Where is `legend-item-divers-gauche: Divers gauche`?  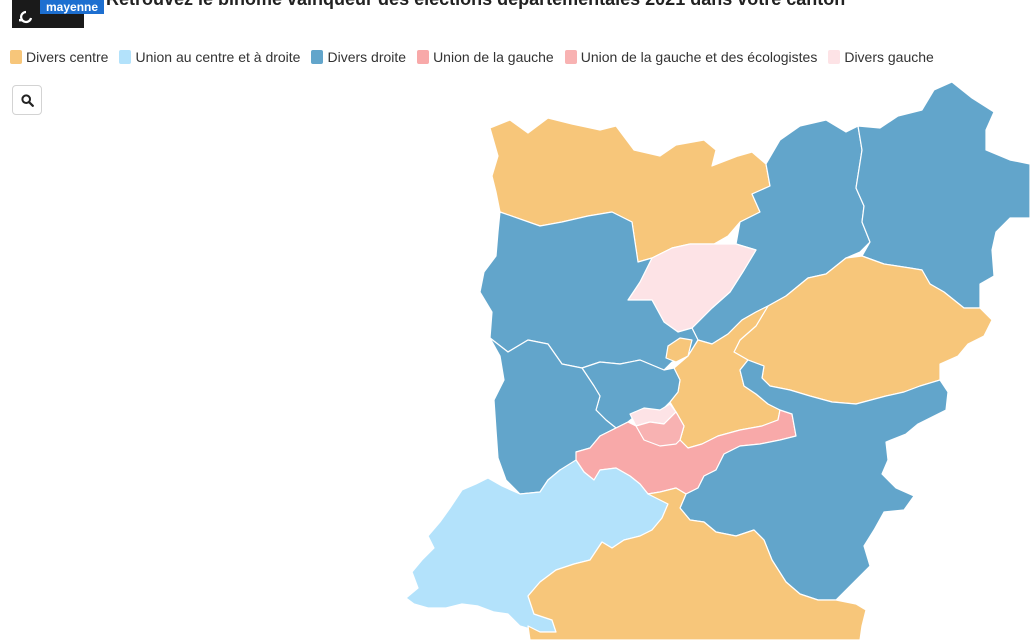
legend-item-divers-gauche: Divers gauche is located at coordinates (881, 57).